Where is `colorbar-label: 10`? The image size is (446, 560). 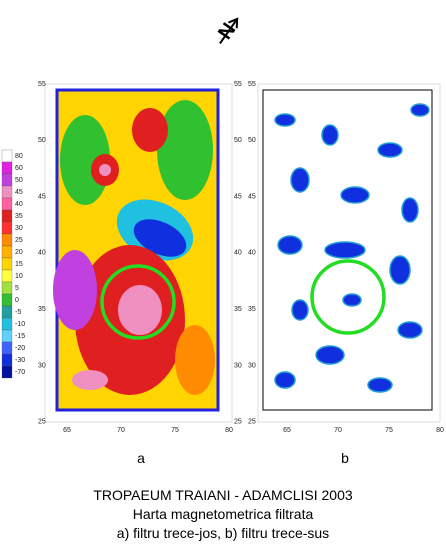
colorbar-label: 10 is located at coordinates (19, 276).